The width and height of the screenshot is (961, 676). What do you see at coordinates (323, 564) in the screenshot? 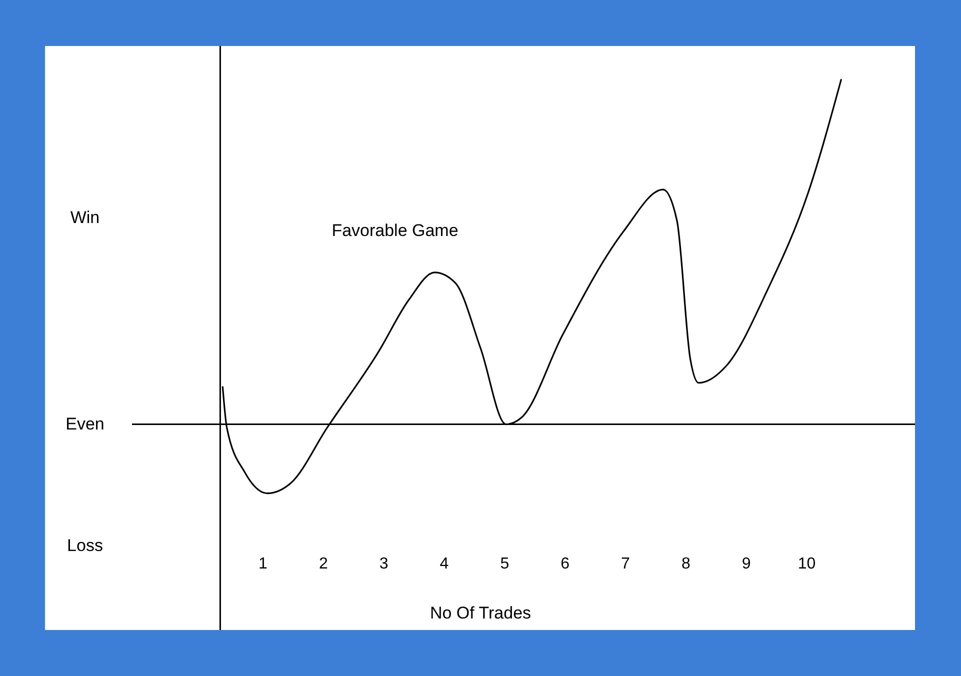
I see `x-tick-label: 2` at bounding box center [323, 564].